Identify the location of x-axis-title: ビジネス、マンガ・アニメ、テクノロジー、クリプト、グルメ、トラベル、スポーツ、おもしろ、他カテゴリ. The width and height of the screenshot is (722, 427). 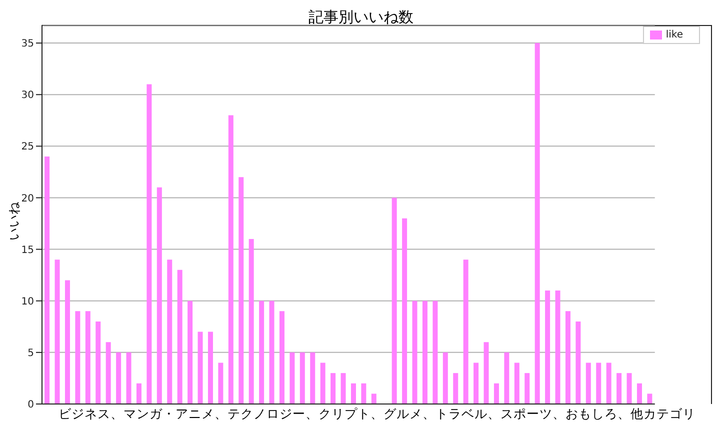
(377, 414).